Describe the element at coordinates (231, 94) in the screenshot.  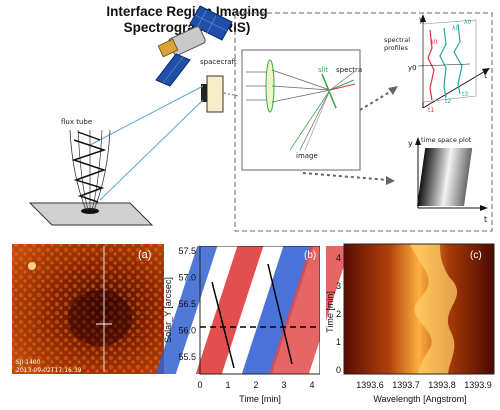
I see `instrument-connector` at that location.